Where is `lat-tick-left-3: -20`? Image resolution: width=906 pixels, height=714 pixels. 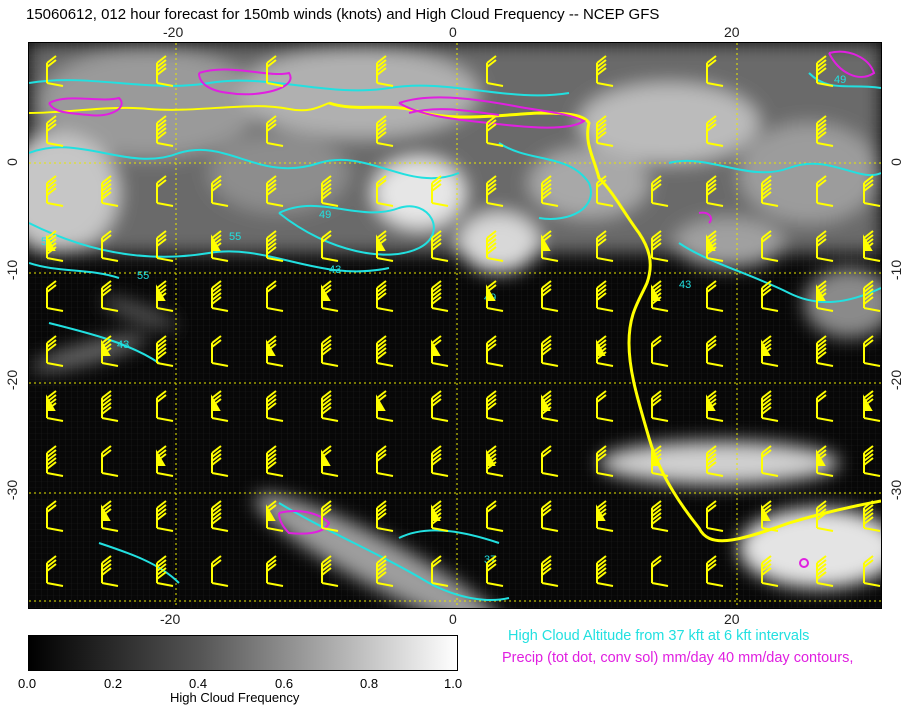
lat-tick-left-3: -20 is located at coordinates (12, 380).